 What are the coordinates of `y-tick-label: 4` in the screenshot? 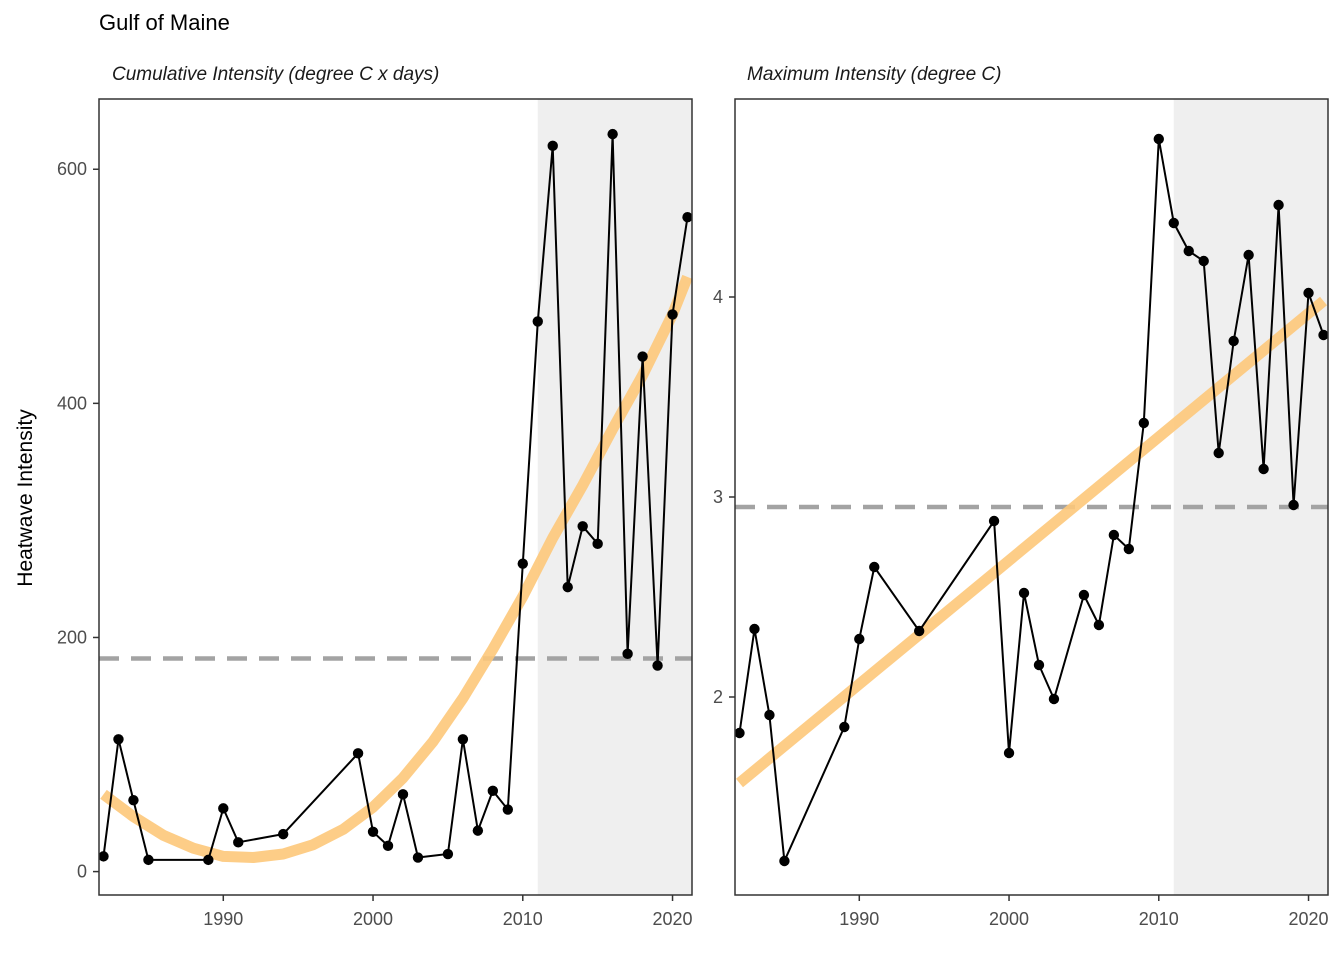 It's located at (718, 297).